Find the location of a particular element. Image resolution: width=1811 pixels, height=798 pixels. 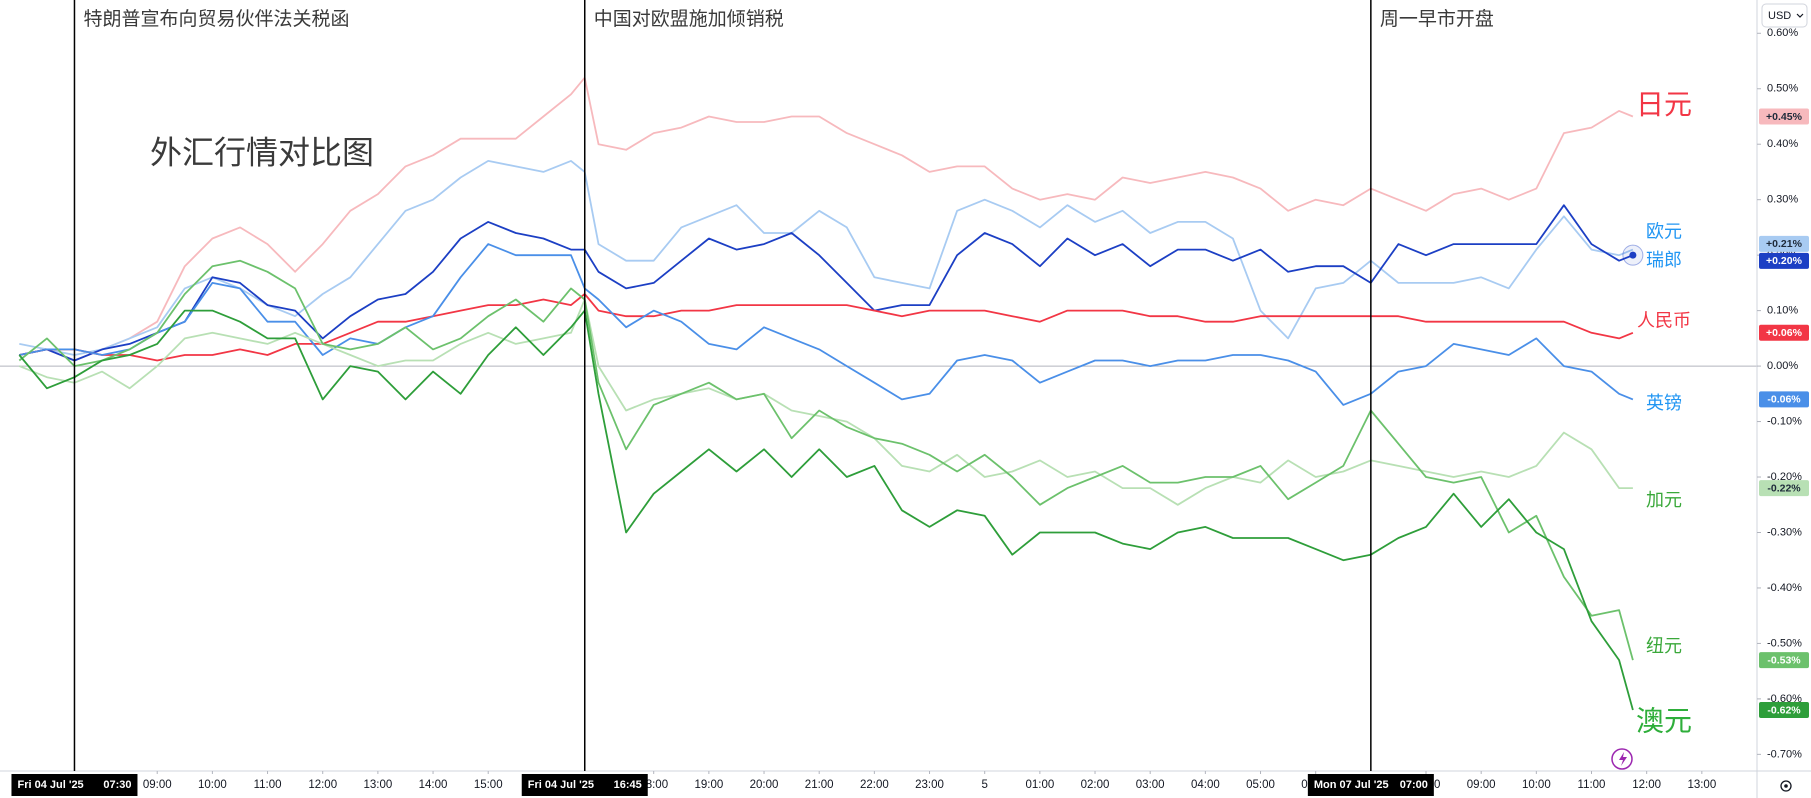

y-tick-label: 0.00% is located at coordinates (1782, 366).